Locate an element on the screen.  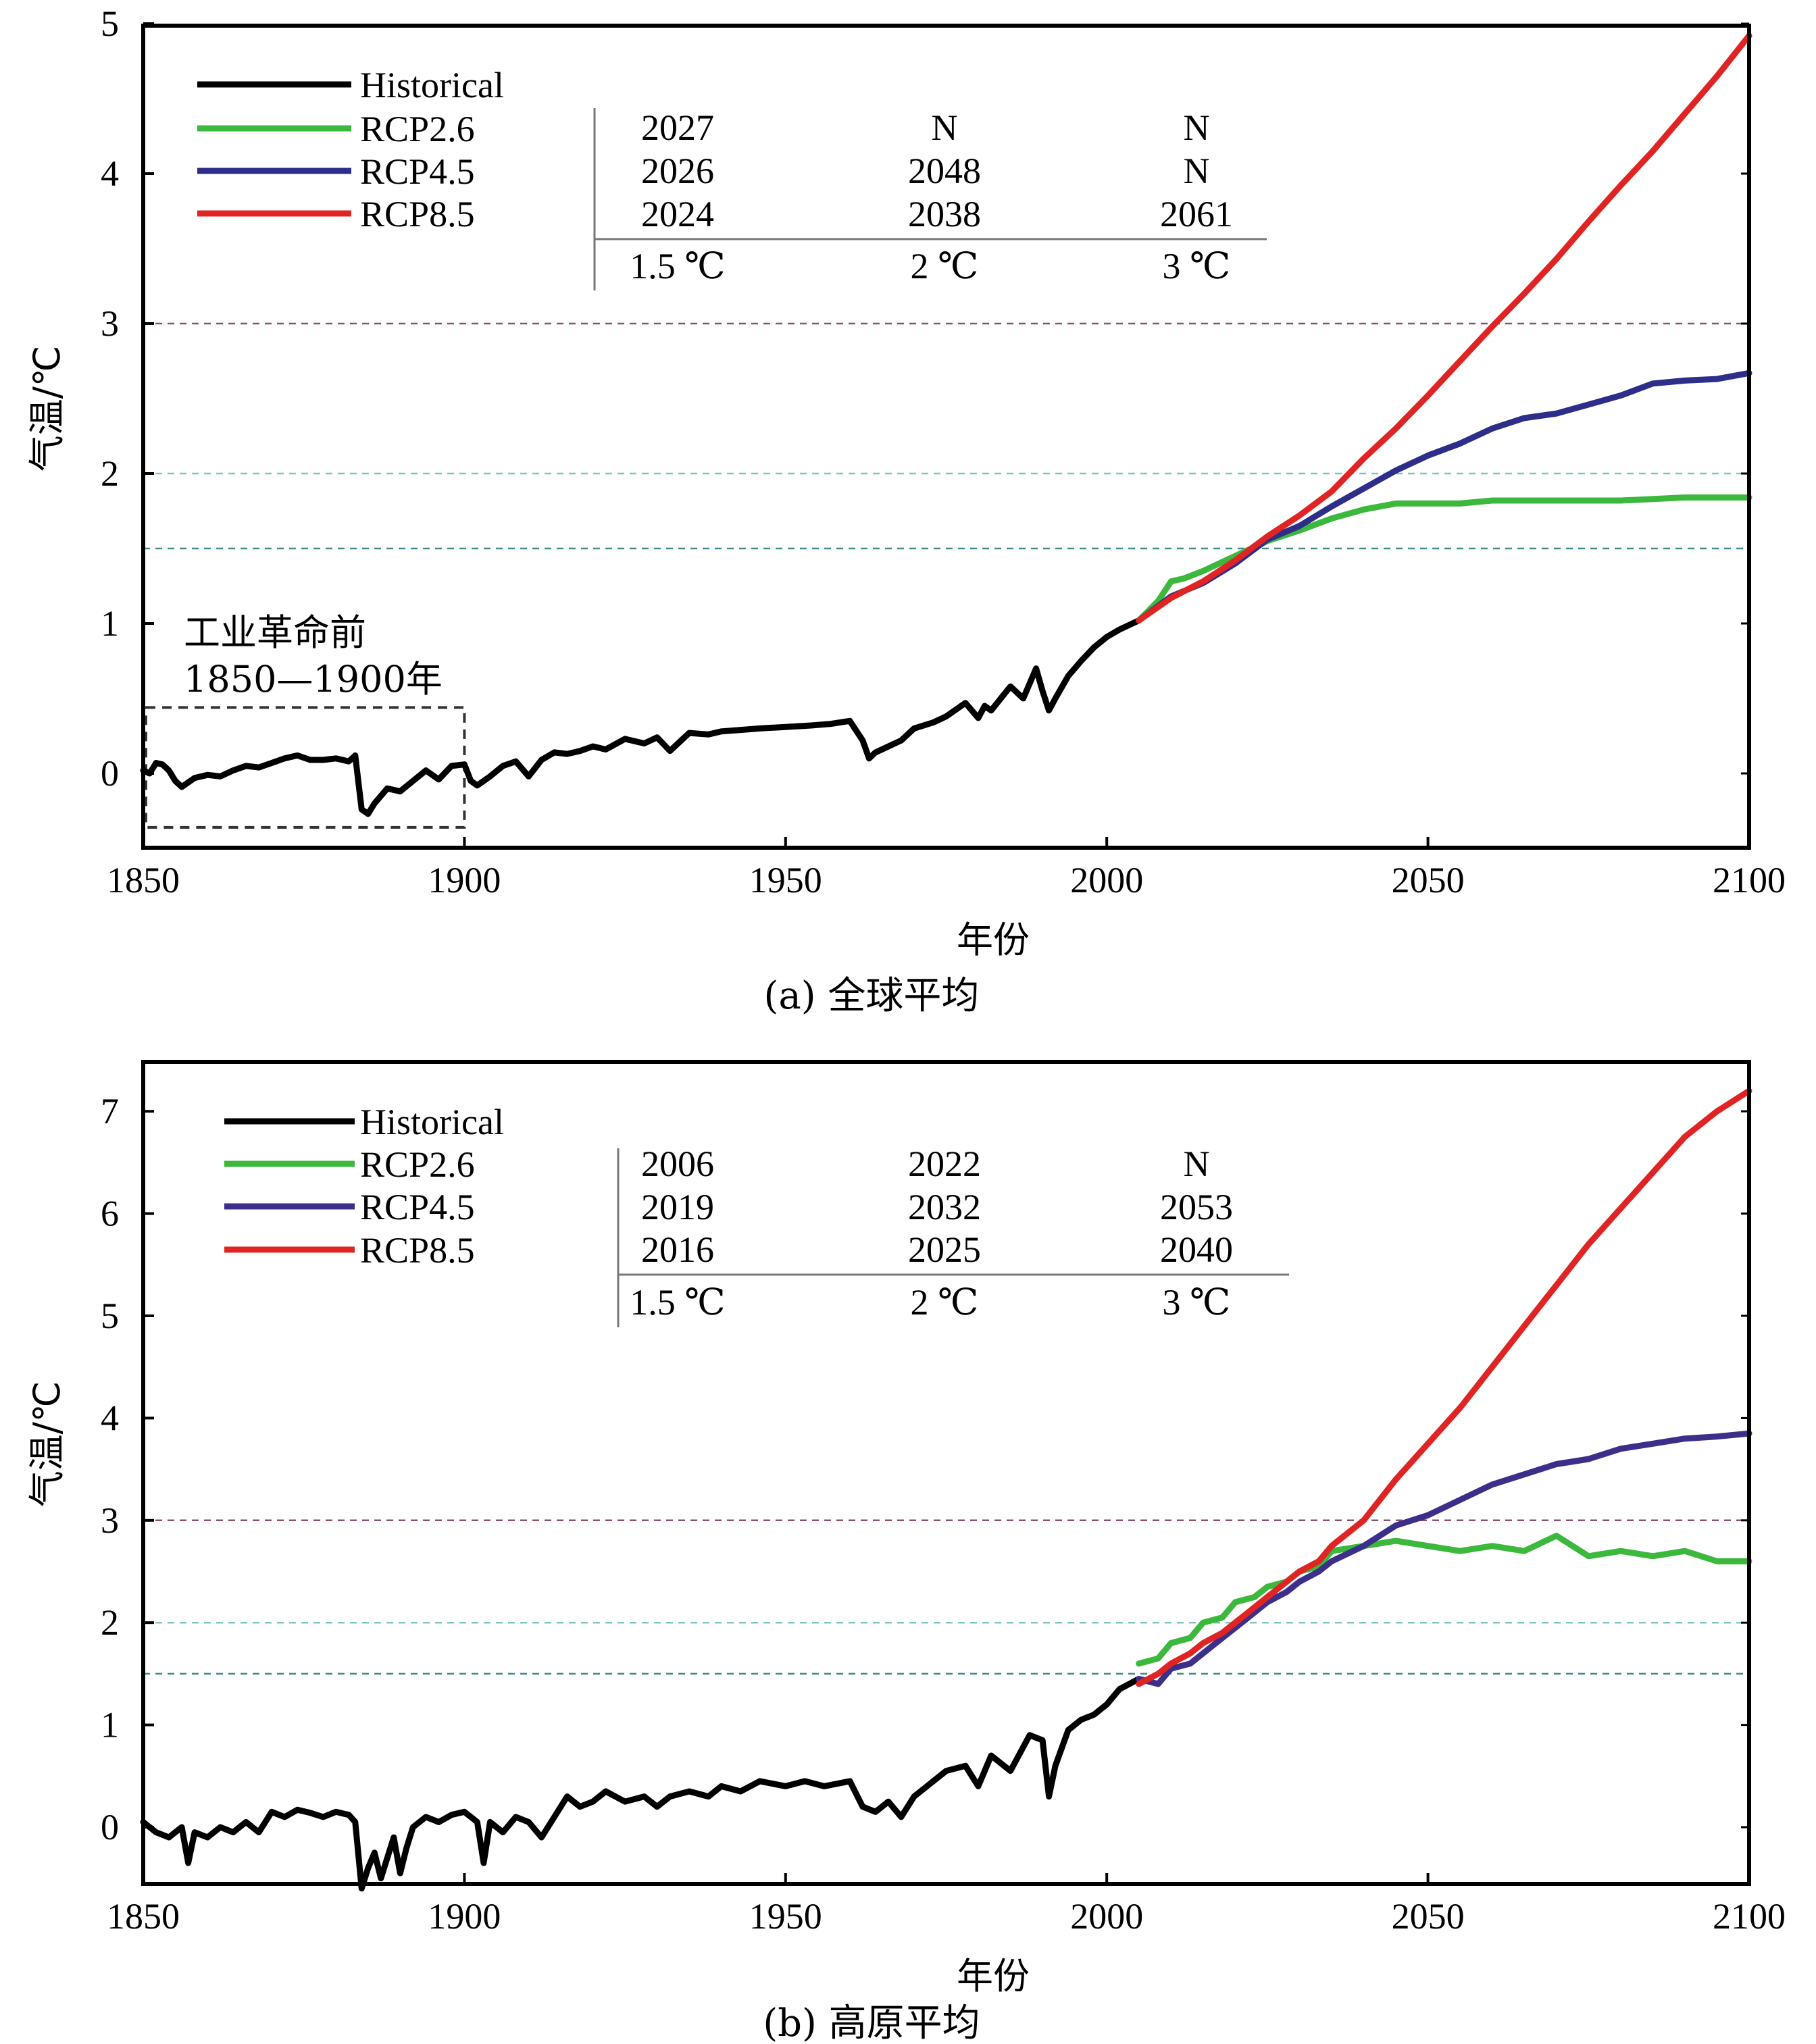
table-cell: 2025 is located at coordinates (944, 1249).